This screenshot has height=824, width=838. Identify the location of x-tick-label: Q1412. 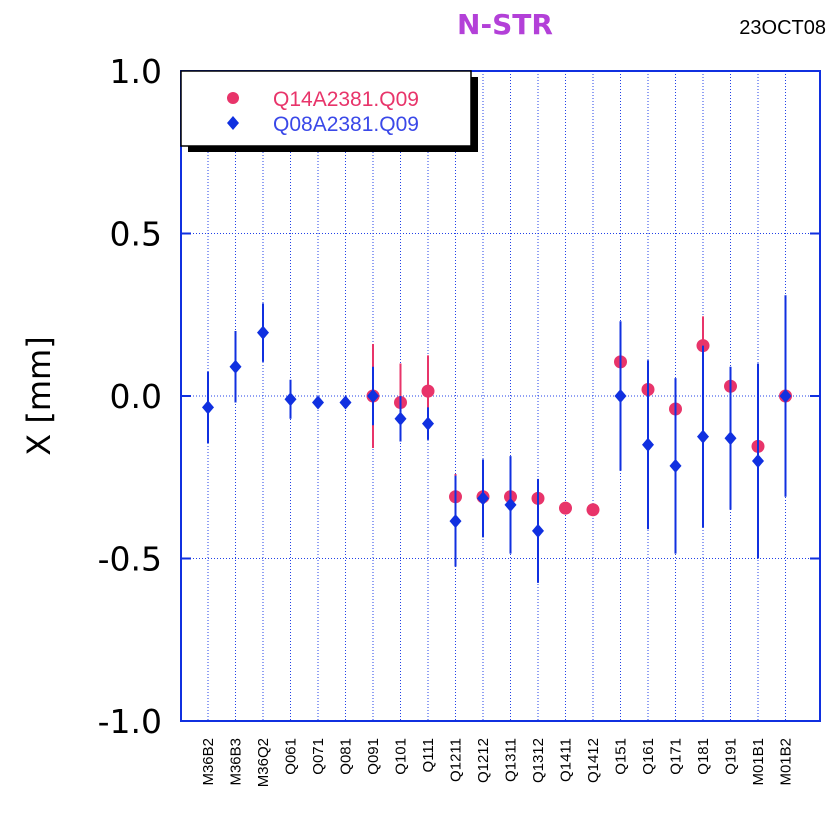
(593, 760).